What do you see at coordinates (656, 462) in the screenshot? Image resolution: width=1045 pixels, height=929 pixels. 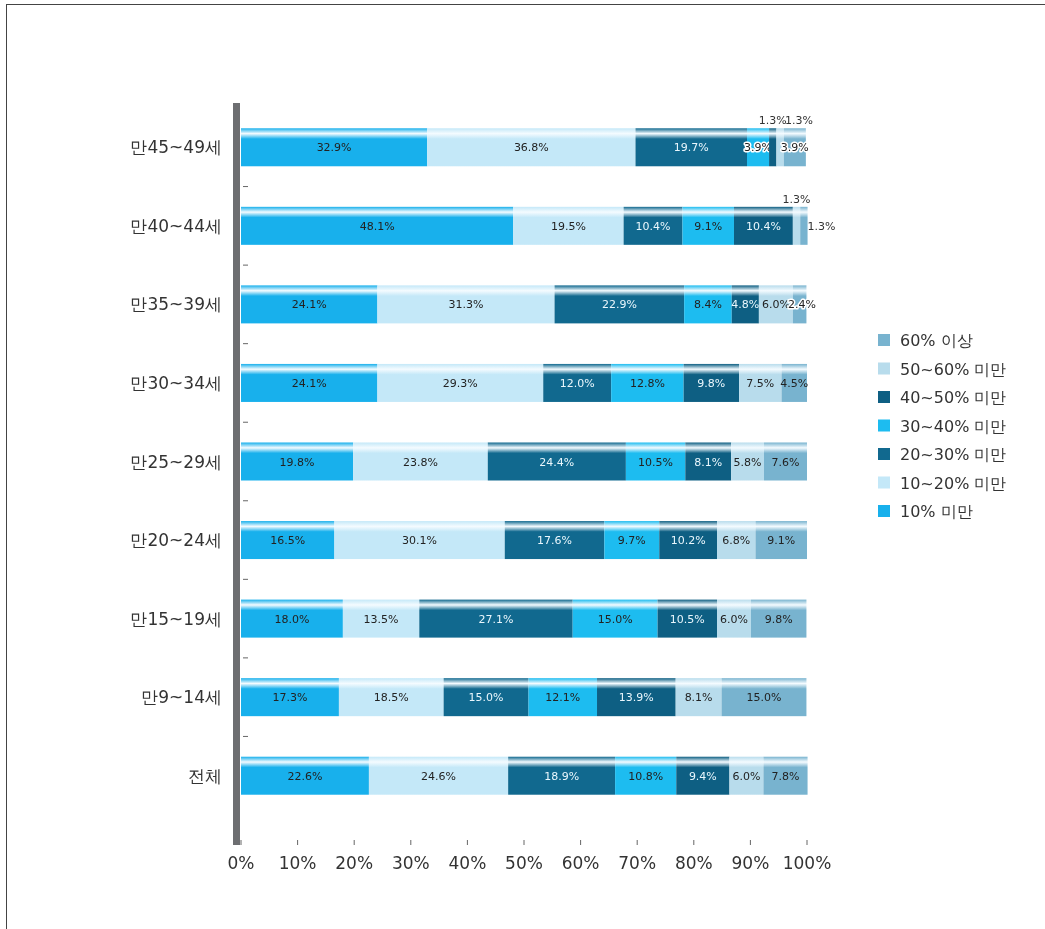 I see `data-label: 10.5%` at bounding box center [656, 462].